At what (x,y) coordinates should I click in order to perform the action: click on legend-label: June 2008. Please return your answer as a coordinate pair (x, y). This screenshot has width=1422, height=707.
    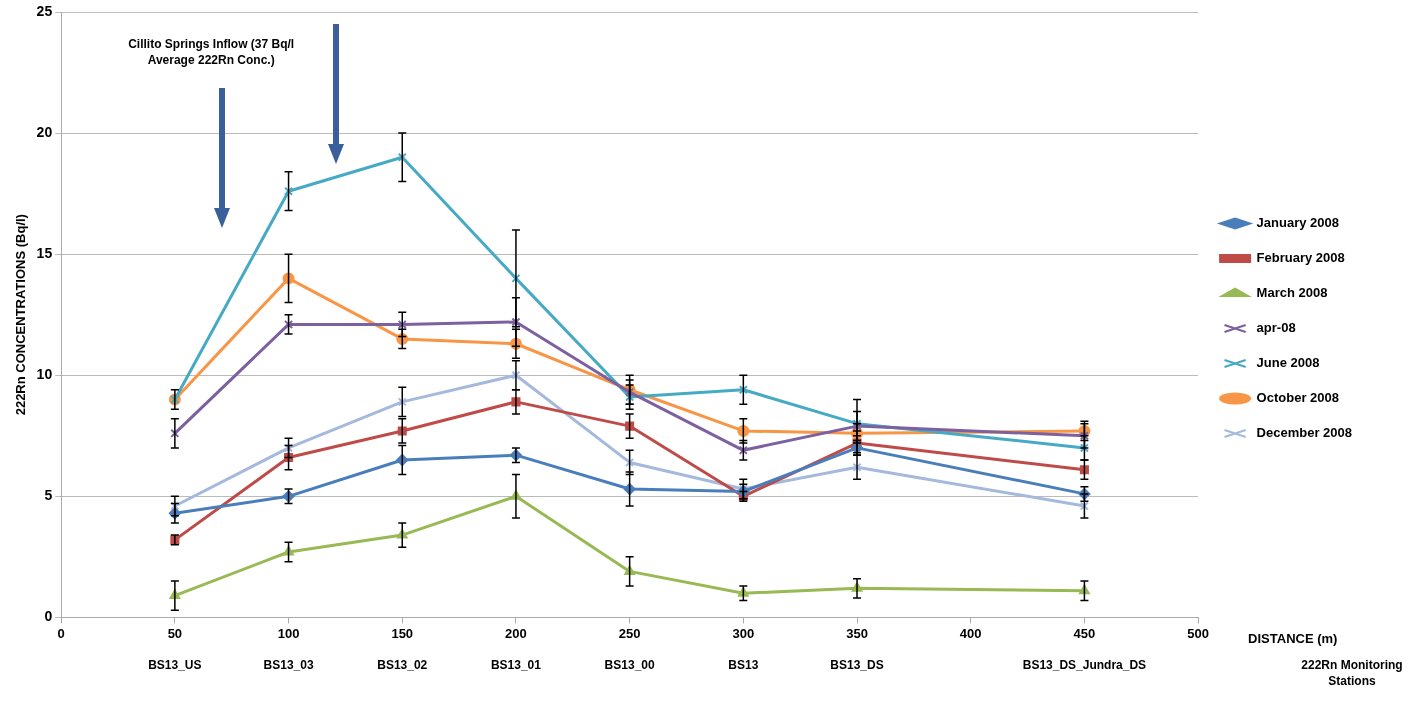
    Looking at the image, I should click on (1288, 363).